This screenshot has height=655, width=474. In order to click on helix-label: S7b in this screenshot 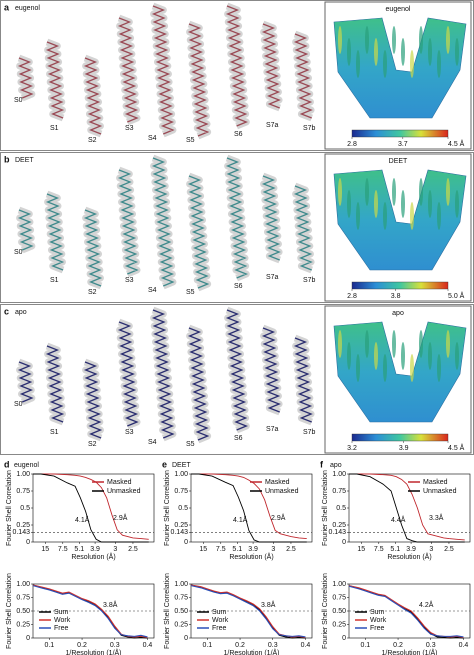, I will do `click(309, 280)`.